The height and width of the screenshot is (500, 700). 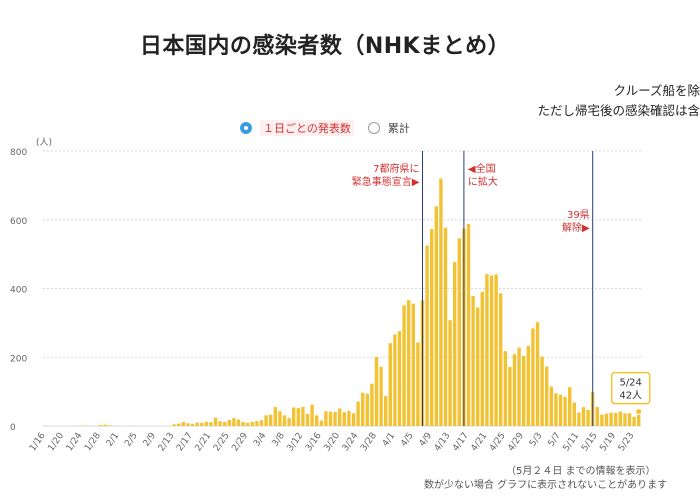 What do you see at coordinates (576, 227) in the screenshot?
I see `event-marker-label: 解除▶` at bounding box center [576, 227].